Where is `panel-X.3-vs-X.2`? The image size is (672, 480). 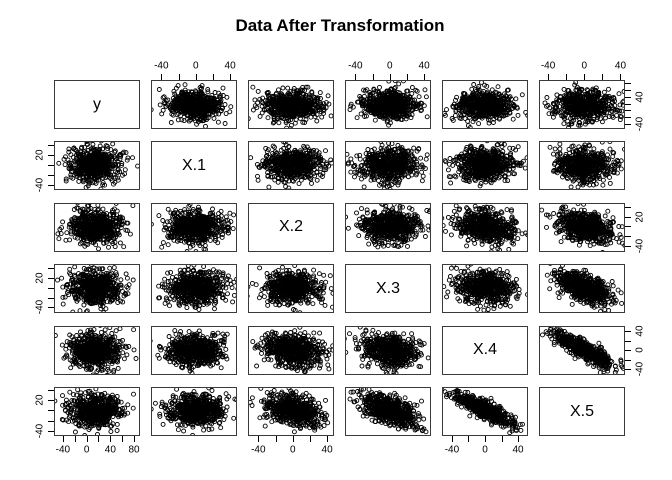
panel-X.3-vs-X.2 is located at coordinates (291, 289).